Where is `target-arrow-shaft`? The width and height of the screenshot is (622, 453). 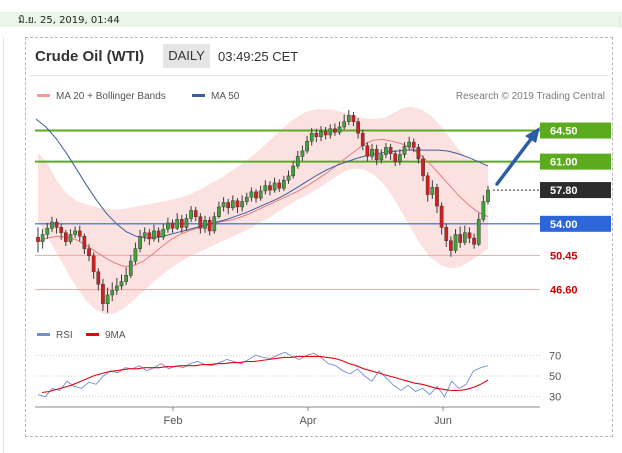 target-arrow-shaft is located at coordinates (514, 161).